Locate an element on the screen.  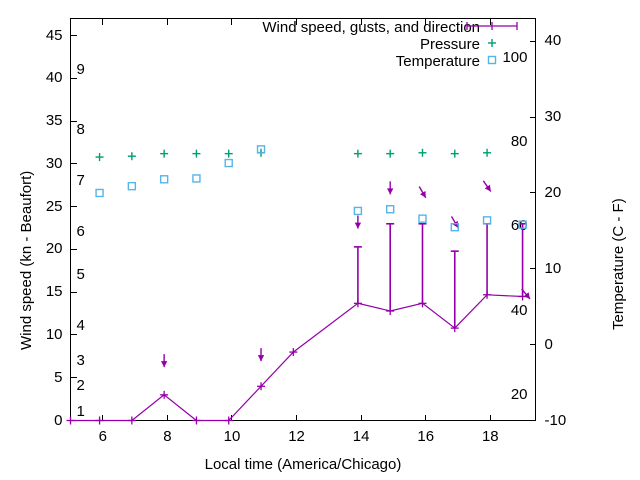
fahrenheit-label: 80 is located at coordinates (519, 142).